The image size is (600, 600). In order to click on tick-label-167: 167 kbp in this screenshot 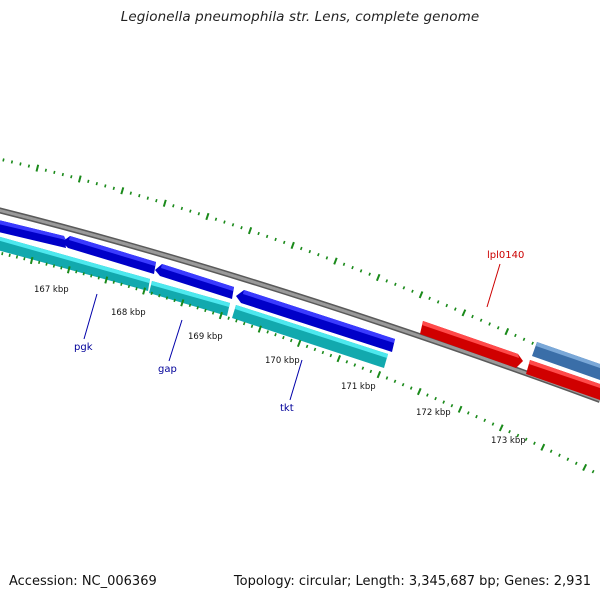, I will do `click(51, 290)`.